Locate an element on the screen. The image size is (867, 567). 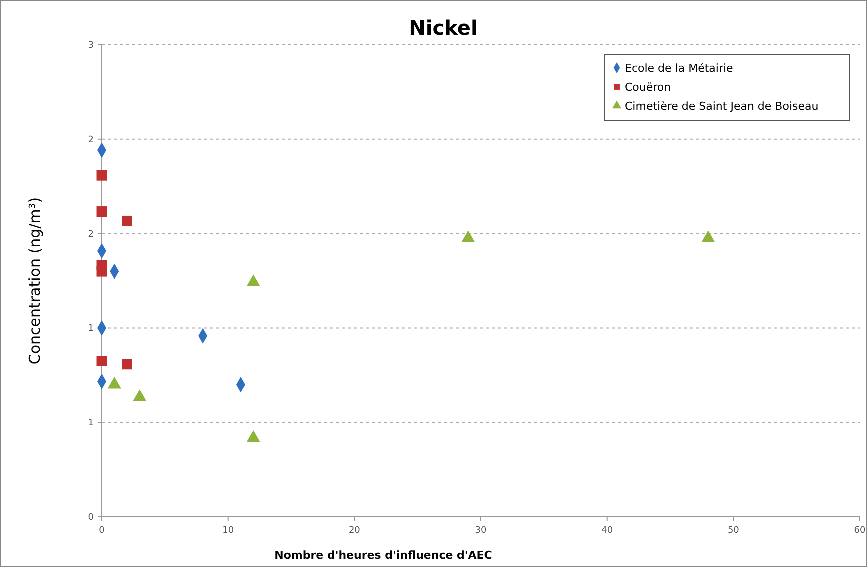
chart-title: Nickel is located at coordinates (443, 28).